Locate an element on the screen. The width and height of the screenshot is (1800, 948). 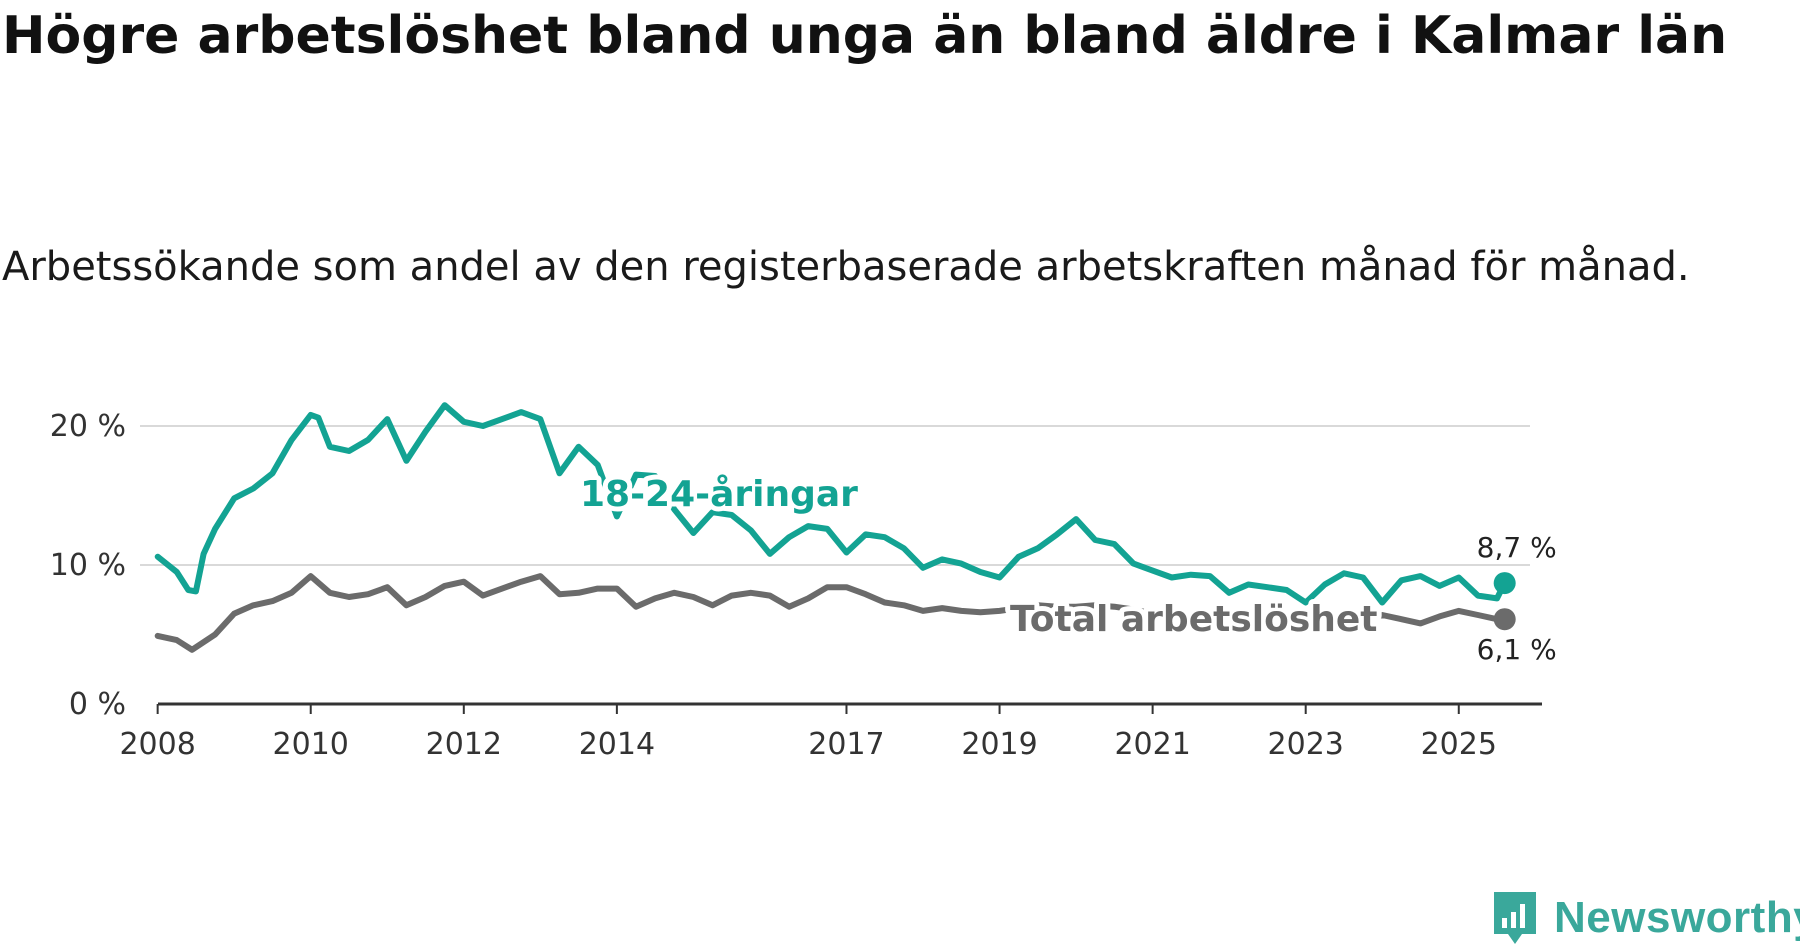
x-tick-label: 2008 is located at coordinates (157, 744).